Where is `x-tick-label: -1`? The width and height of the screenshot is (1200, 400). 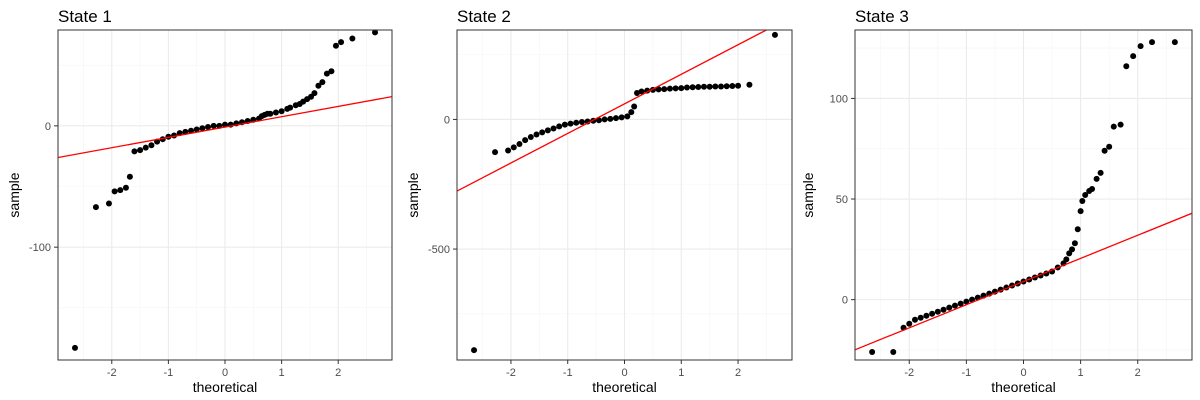
x-tick-label: -1 is located at coordinates (168, 373).